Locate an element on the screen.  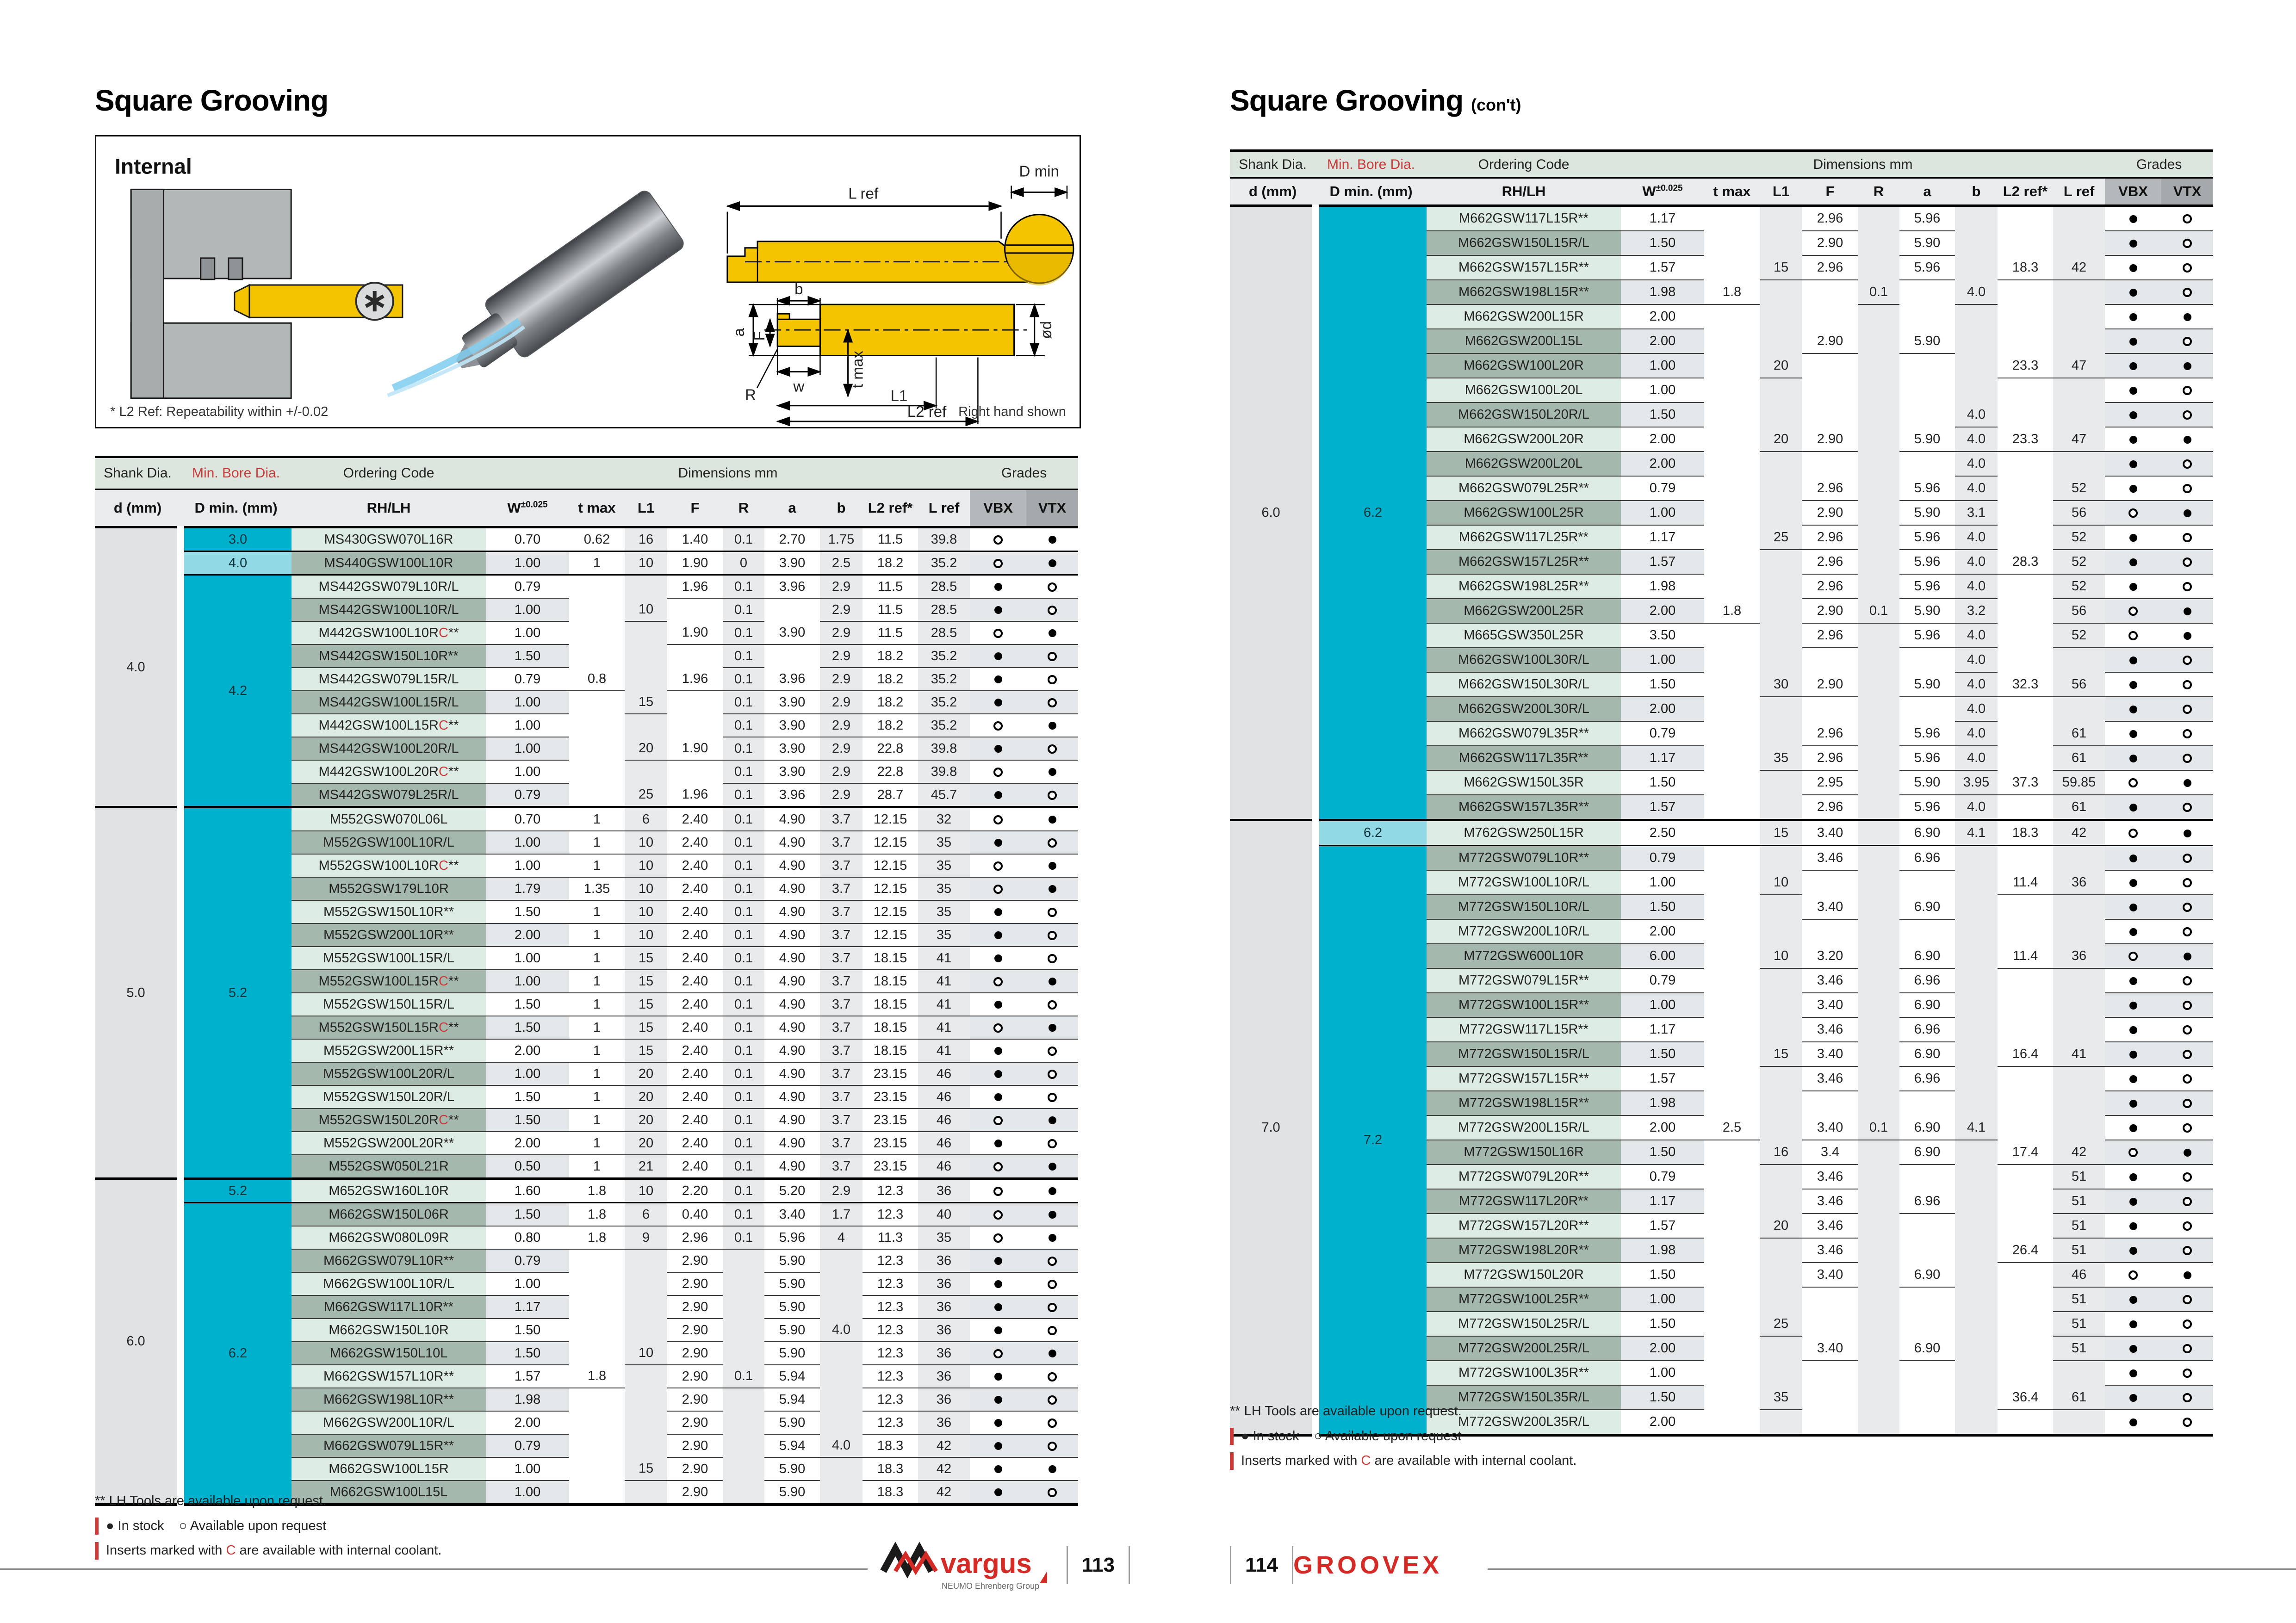
cell-lref: 47 is located at coordinates (2079, 439).